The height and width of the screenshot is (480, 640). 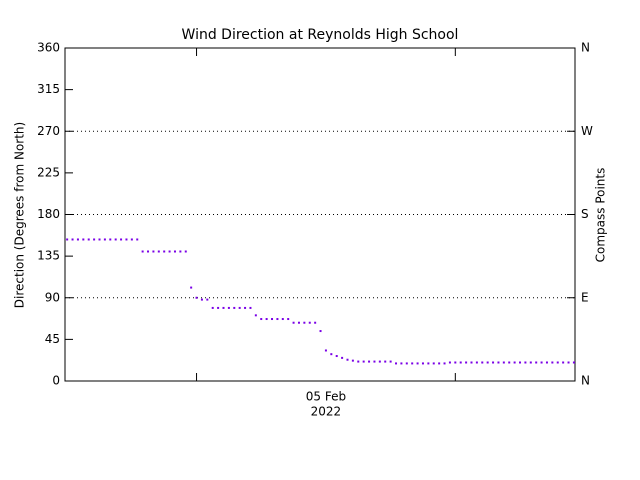 I want to click on y-tick-label: 90, so click(x=52, y=297).